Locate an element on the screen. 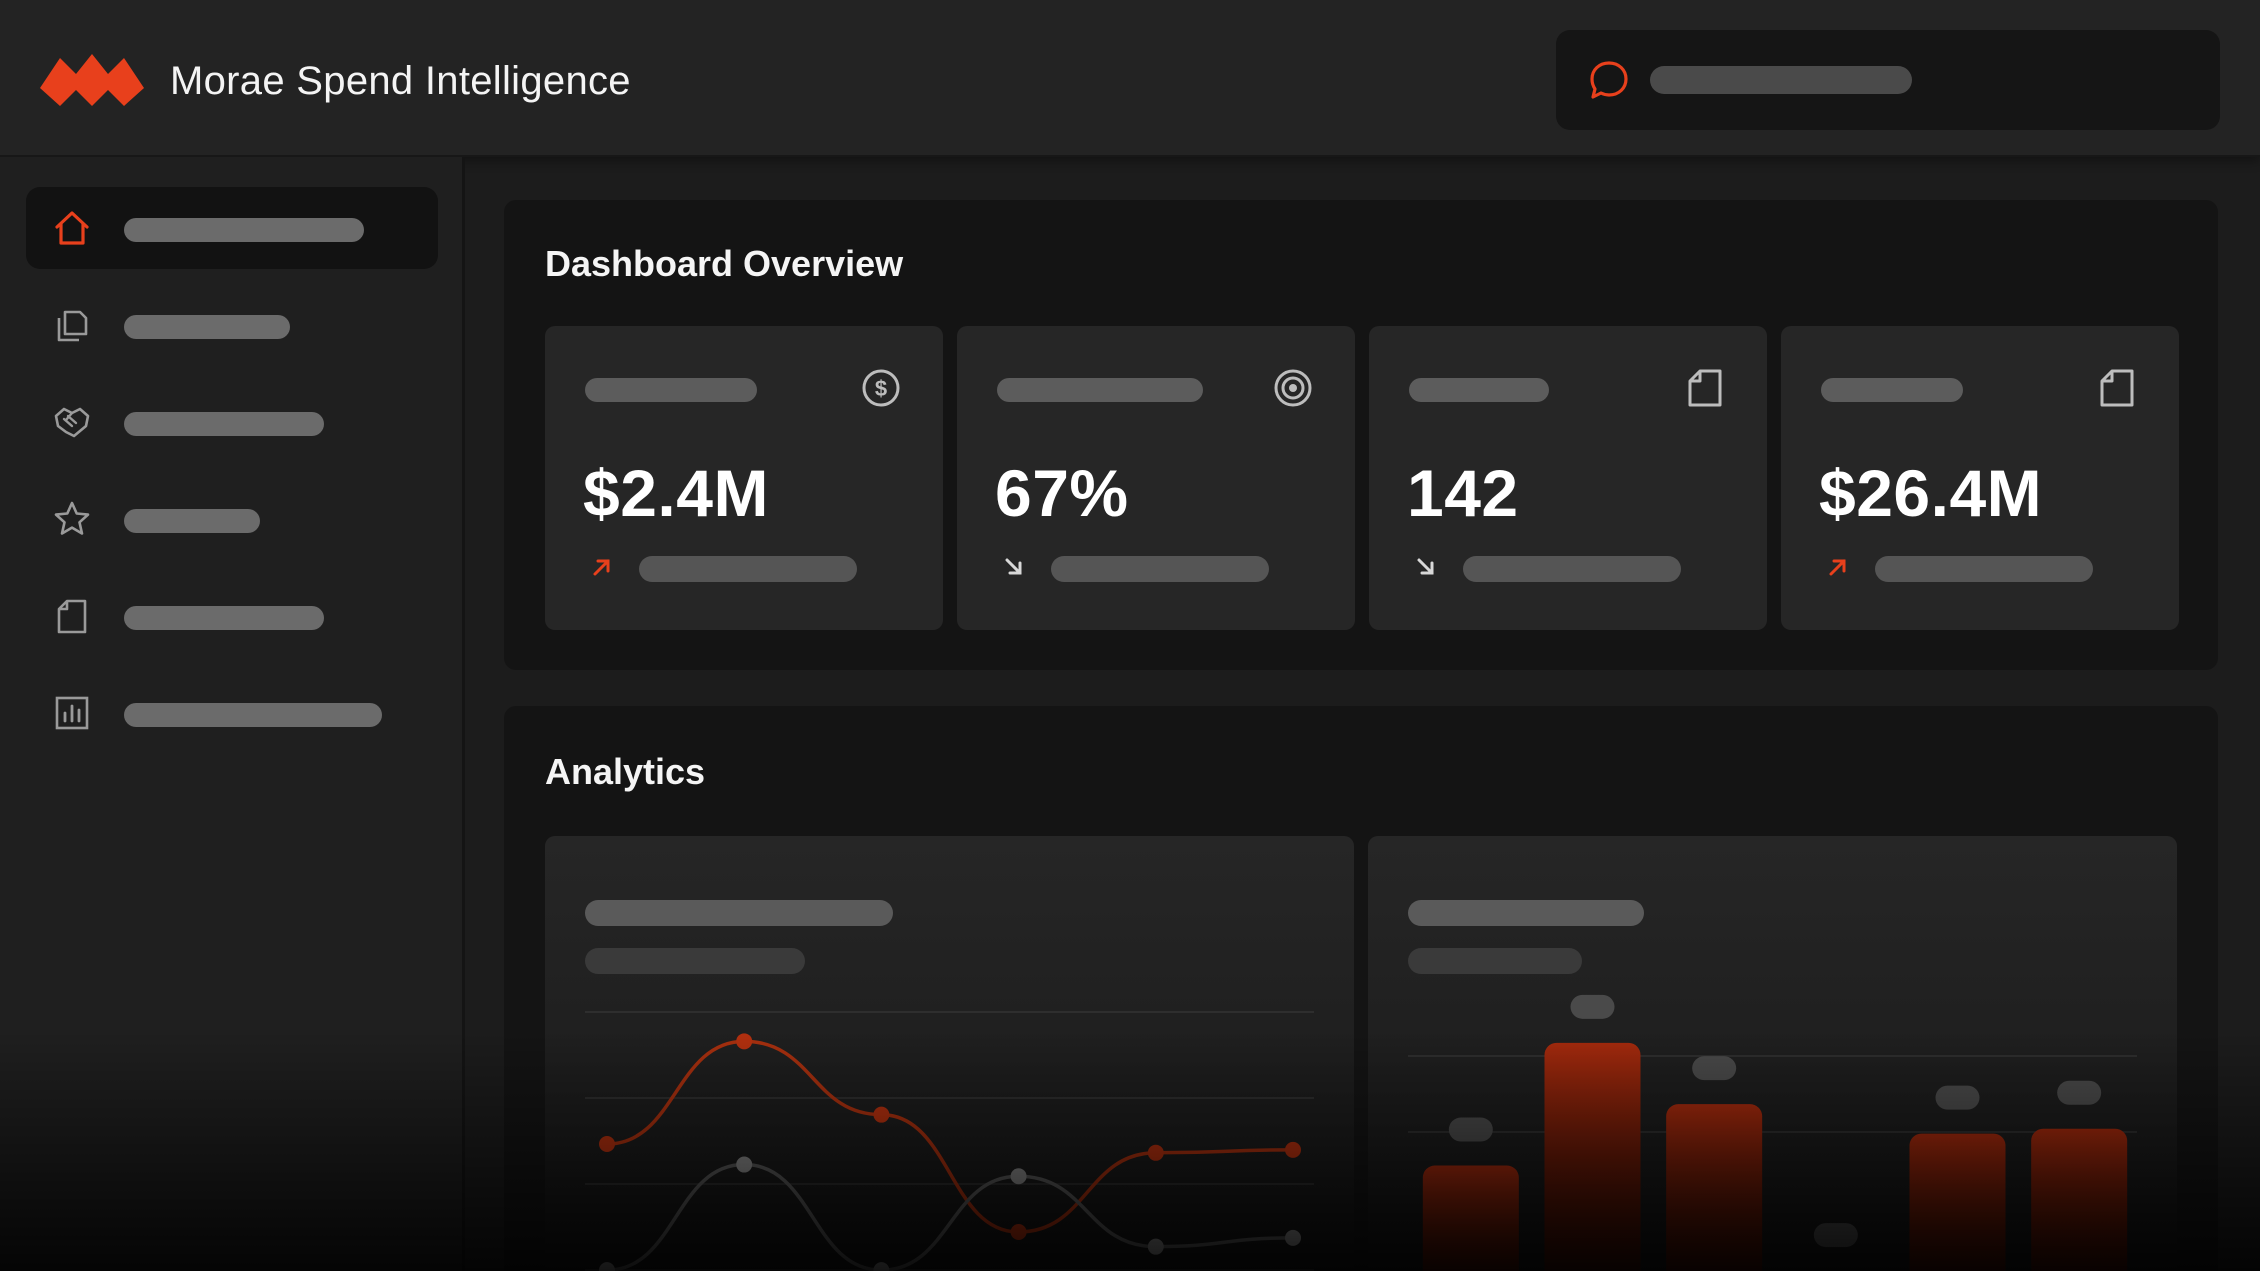  kpi-card: $ $2.4M is located at coordinates (744, 478).